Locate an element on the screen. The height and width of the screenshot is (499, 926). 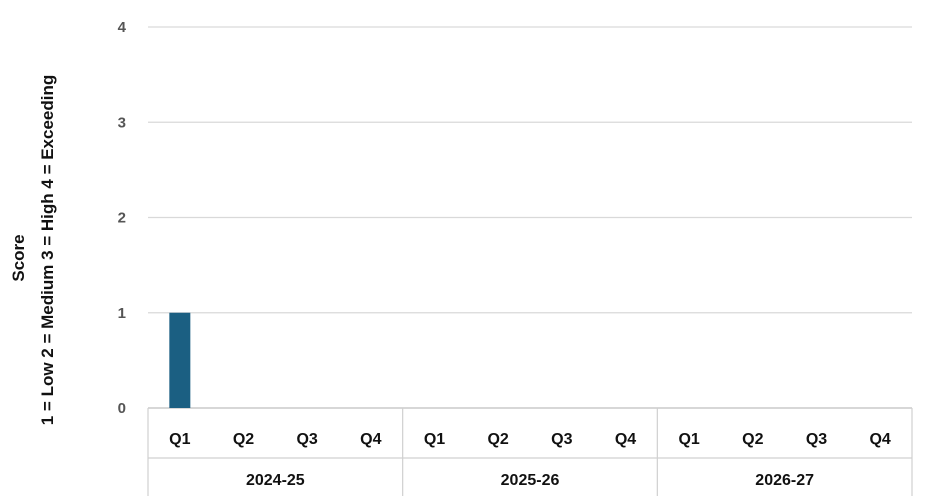
x-group-label: 2025-26 is located at coordinates (530, 480).